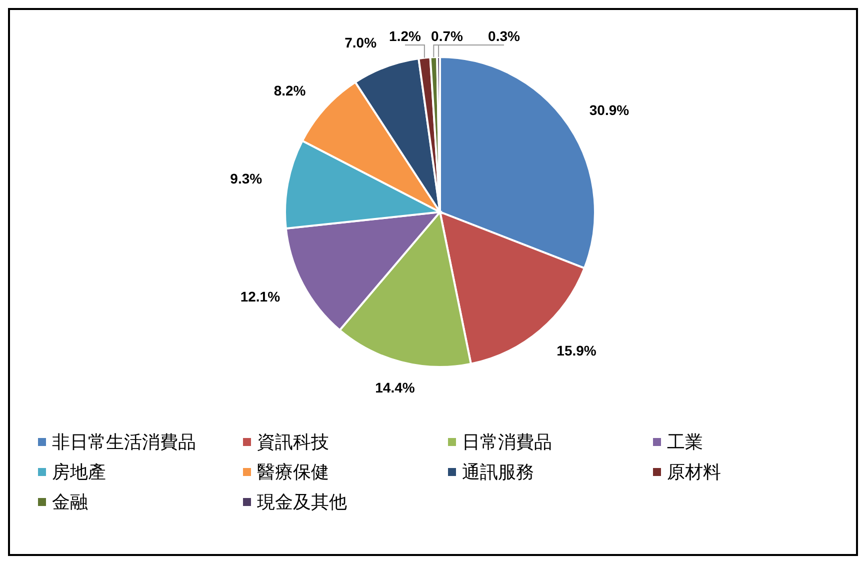  I want to click on legend-label: 醫療保健, so click(293, 472).